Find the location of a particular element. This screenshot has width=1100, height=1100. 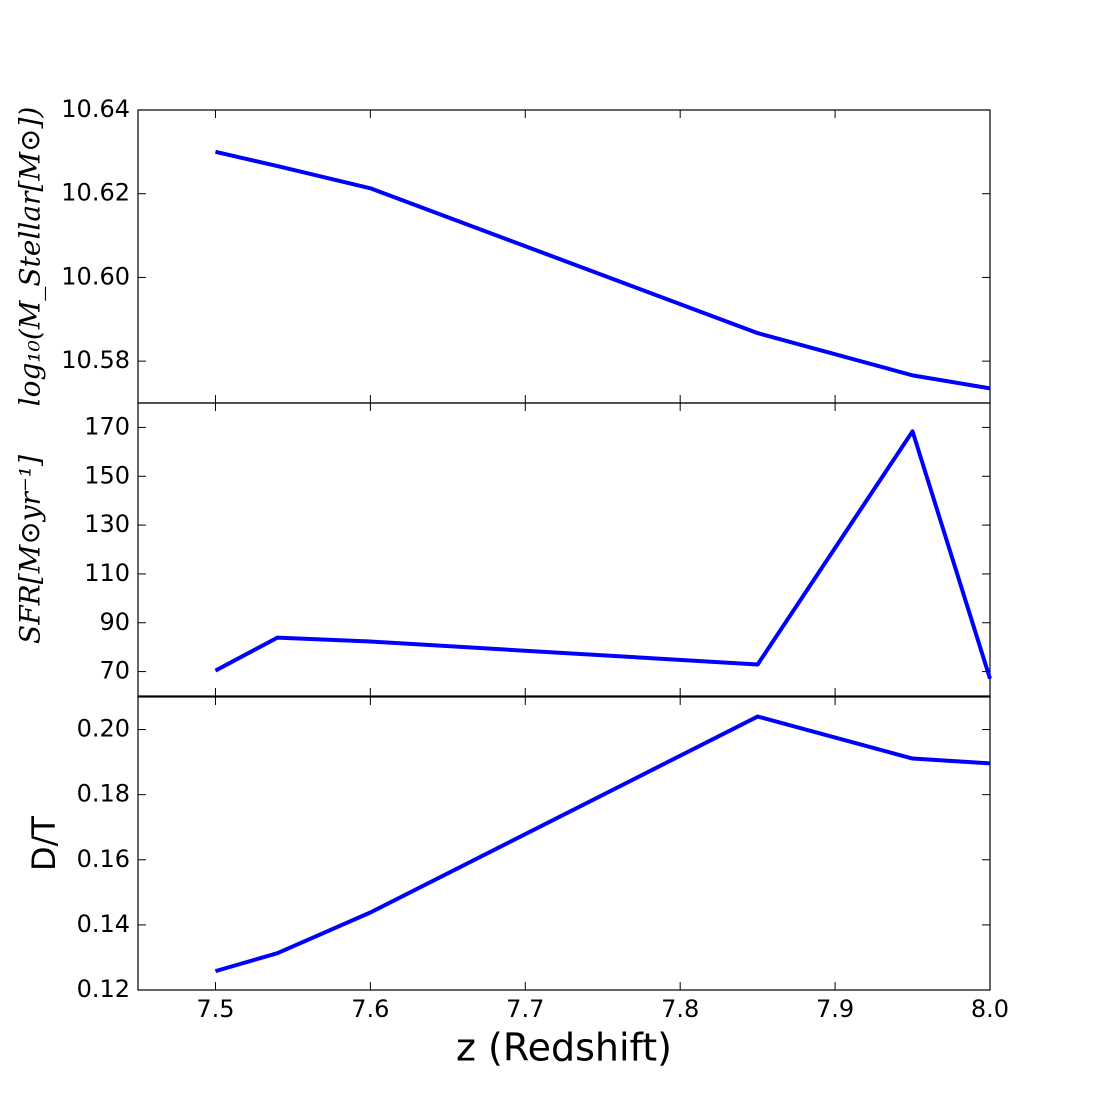

x-tick-label: 7.9 is located at coordinates (835, 1009).